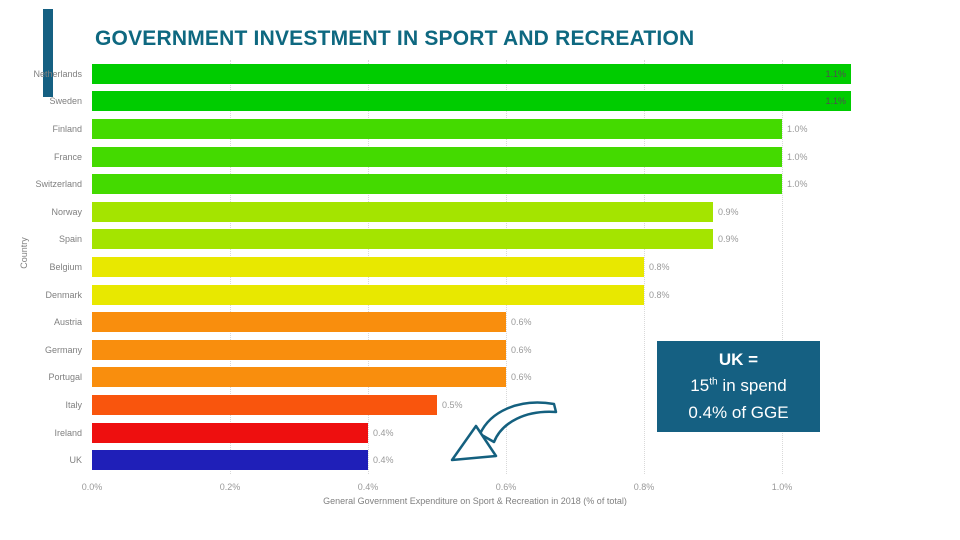 The image size is (960, 540). Describe the element at coordinates (471, 73) in the screenshot. I see `bar-netherlands: 1.1%` at that location.